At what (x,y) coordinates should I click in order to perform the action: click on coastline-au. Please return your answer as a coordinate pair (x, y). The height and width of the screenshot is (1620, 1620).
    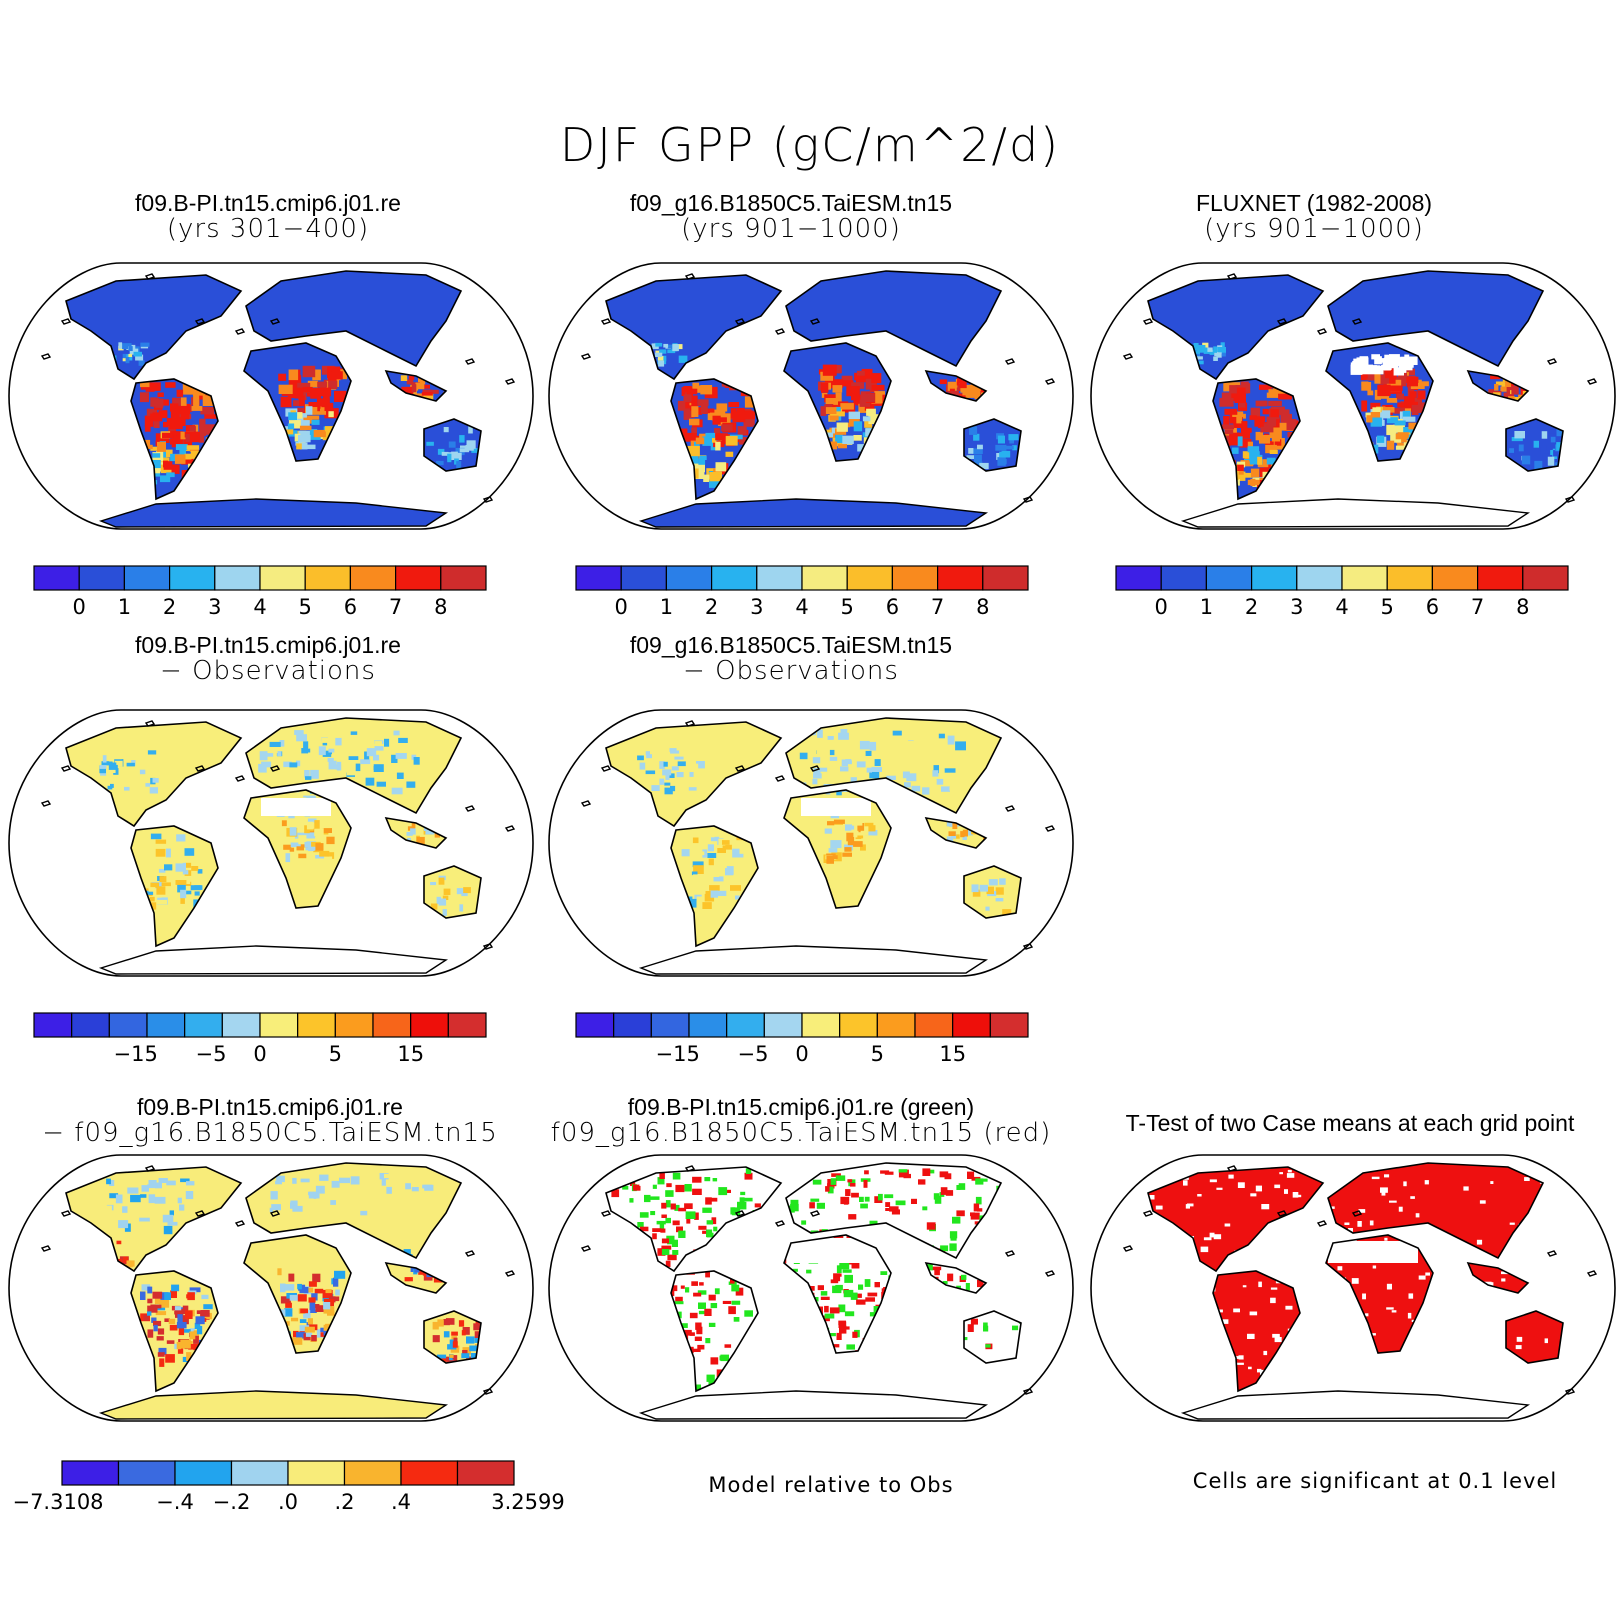
    Looking at the image, I should click on (992, 1337).